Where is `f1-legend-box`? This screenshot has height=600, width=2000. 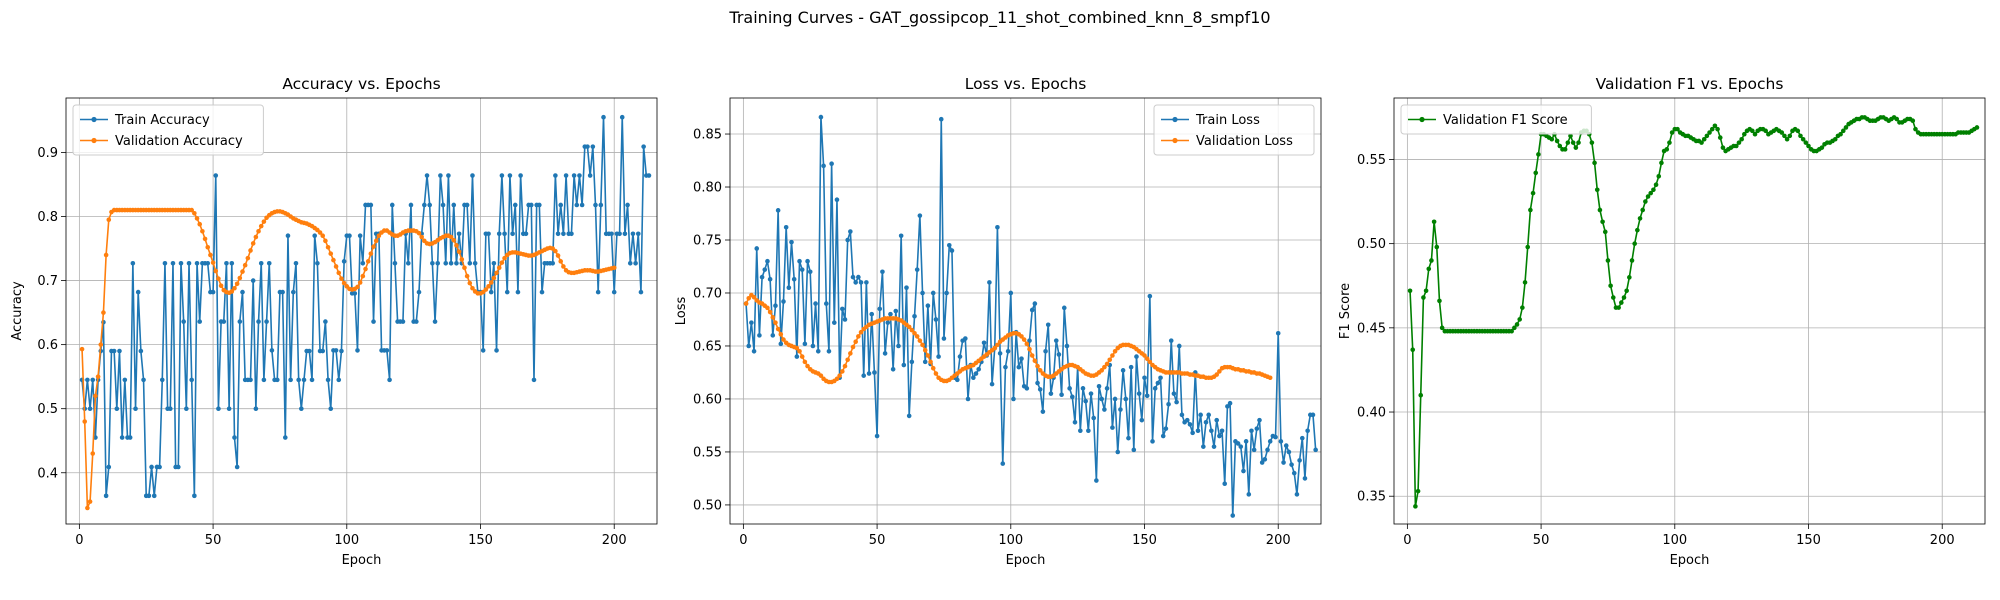 f1-legend-box is located at coordinates (1496, 119).